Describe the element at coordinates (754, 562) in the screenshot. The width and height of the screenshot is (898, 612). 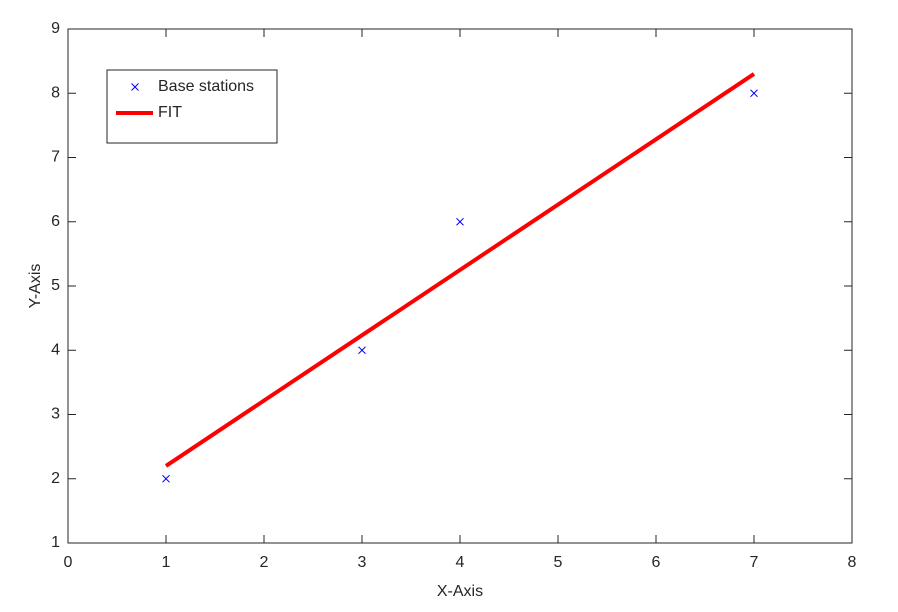
I see `x-tick-label: 7` at that location.